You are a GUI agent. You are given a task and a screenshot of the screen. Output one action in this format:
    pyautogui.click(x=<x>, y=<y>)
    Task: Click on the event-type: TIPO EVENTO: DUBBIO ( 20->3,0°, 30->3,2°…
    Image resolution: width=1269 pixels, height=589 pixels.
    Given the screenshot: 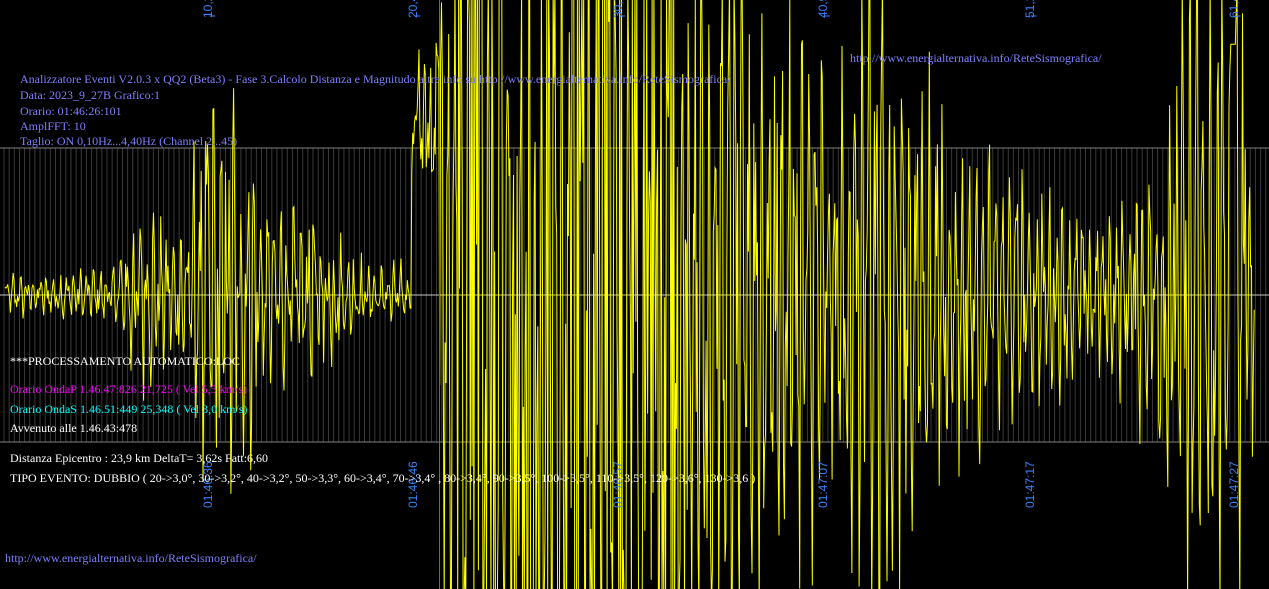 What is the action you would take?
    pyautogui.click(x=383, y=478)
    